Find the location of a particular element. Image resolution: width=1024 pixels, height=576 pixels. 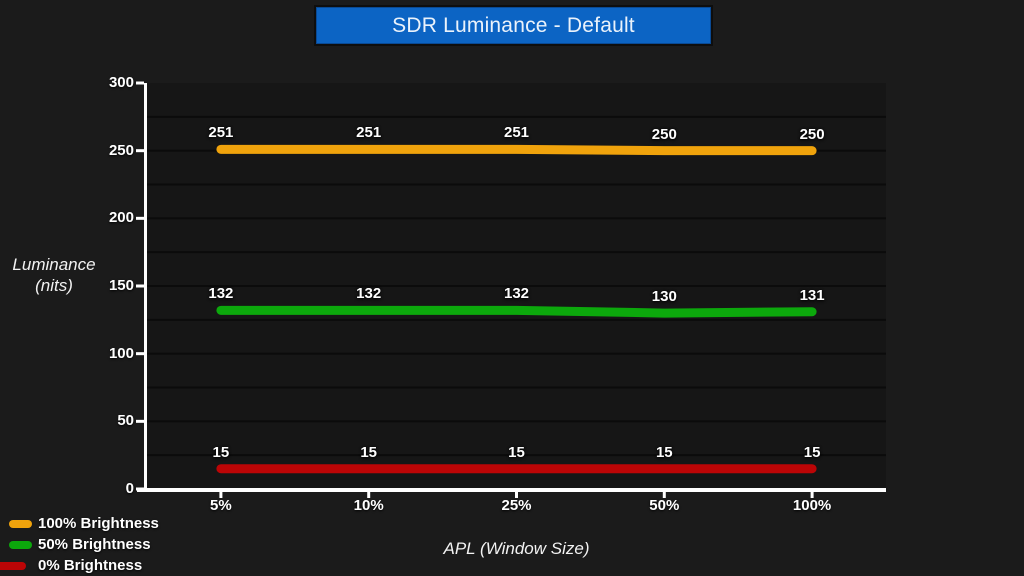

x-axis-title: APL (Window Size) is located at coordinates (516, 548).